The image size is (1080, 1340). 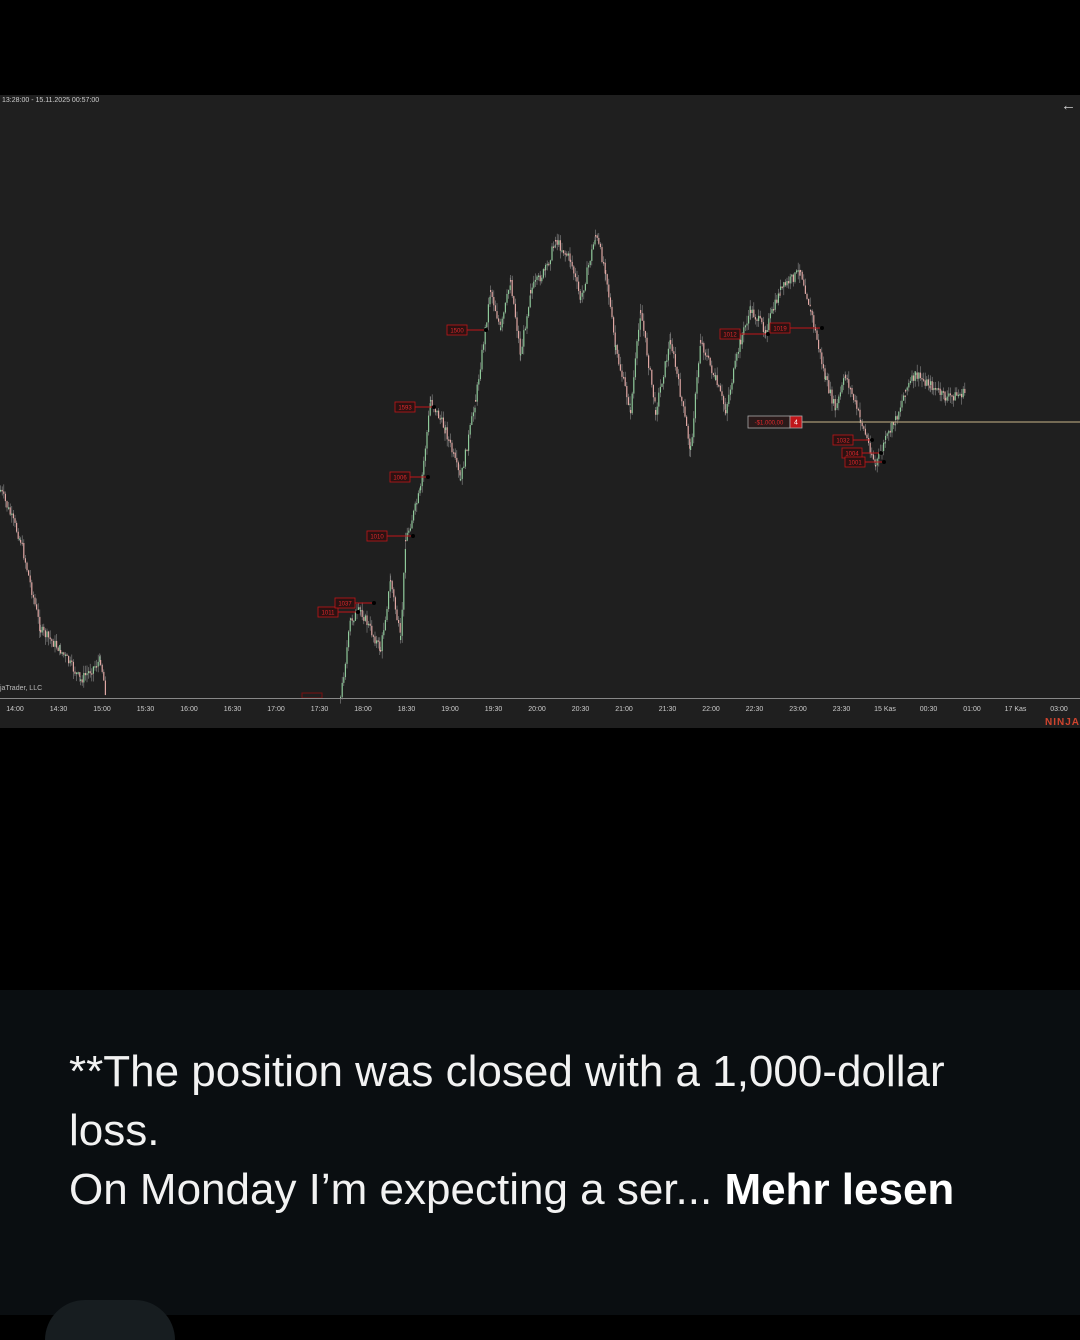 I want to click on time-tick: 17 Kas, so click(x=1015, y=709).